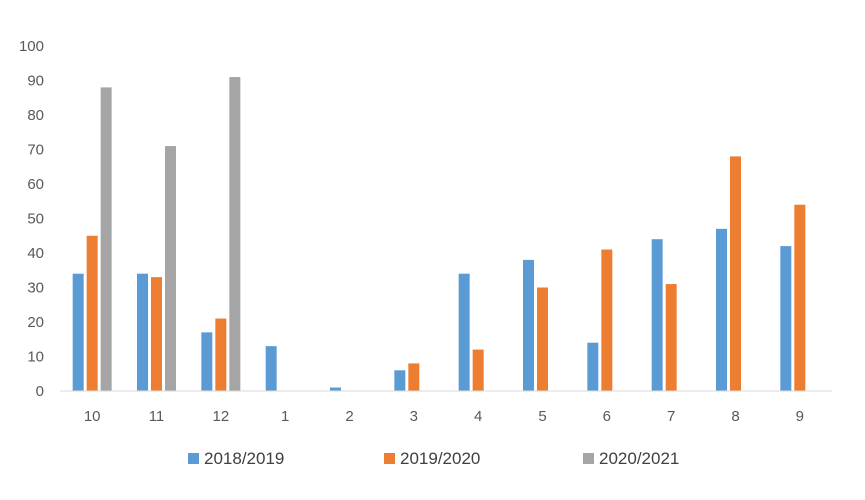 This screenshot has height=500, width=865. Describe the element at coordinates (35, 357) in the screenshot. I see `y-tick-label: 10` at that location.